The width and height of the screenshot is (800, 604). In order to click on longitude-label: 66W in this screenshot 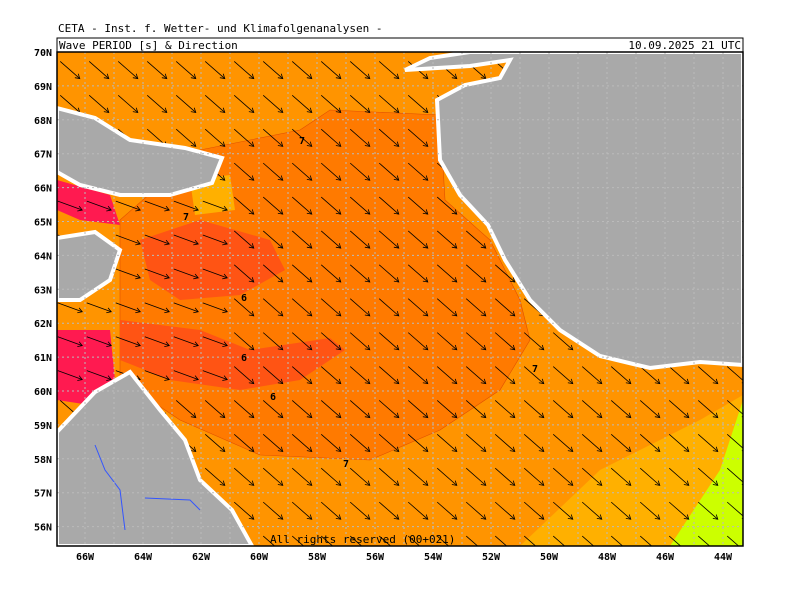, I will do `click(85, 557)`.